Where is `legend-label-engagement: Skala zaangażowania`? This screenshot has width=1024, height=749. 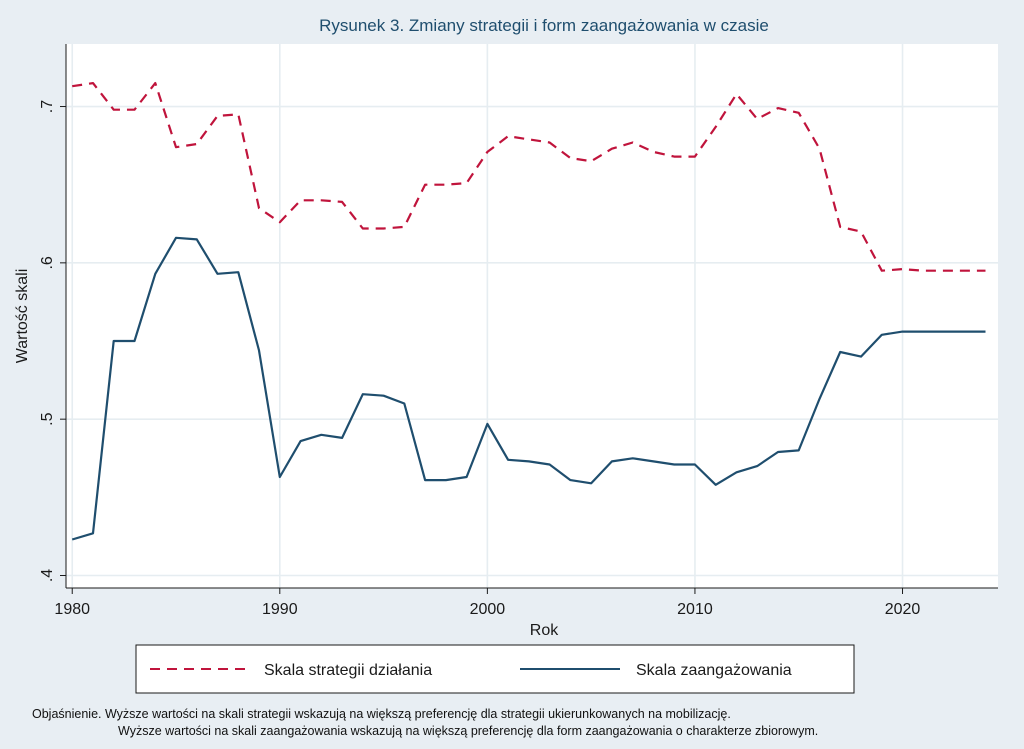
legend-label-engagement: Skala zaangażowania is located at coordinates (714, 670).